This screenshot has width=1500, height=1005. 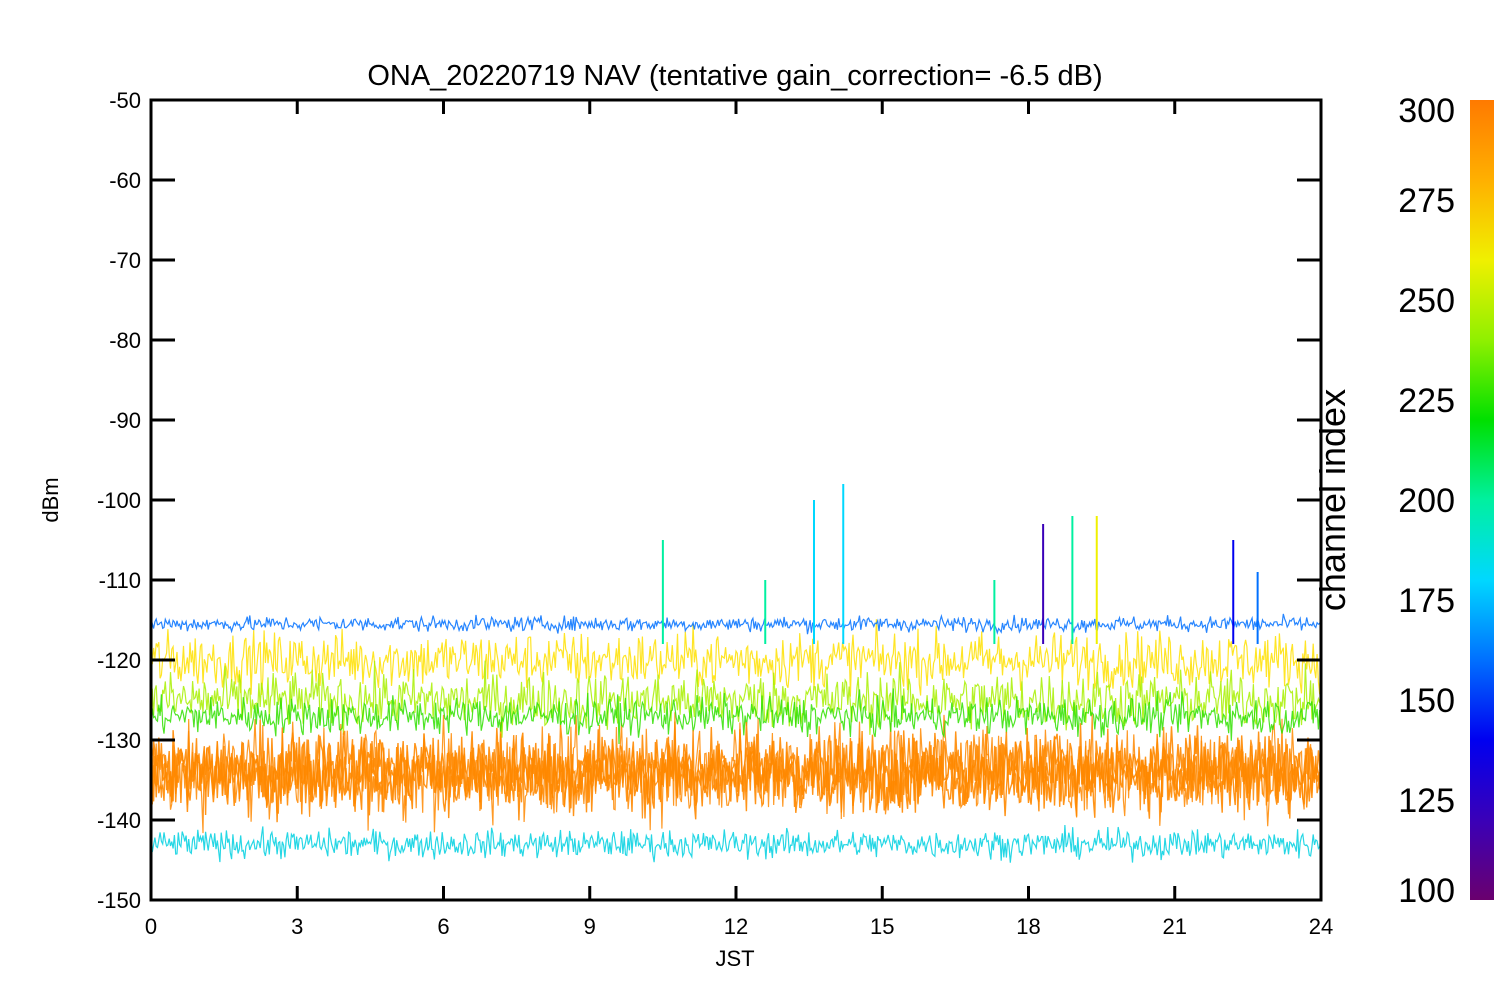 What do you see at coordinates (125, 340) in the screenshot?
I see `y-tick-label: -80` at bounding box center [125, 340].